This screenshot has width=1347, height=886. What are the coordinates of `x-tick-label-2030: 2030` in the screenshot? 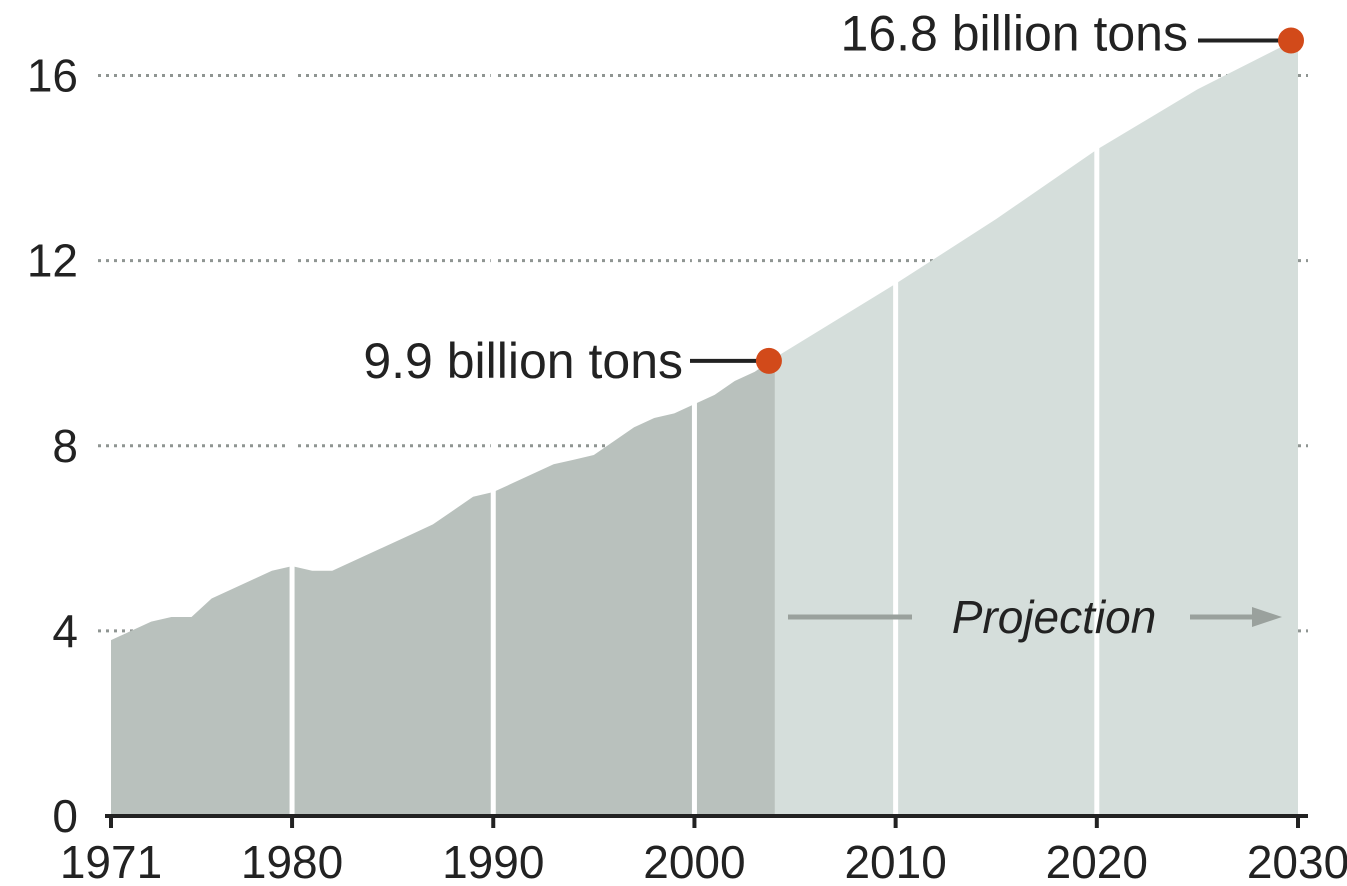 It's located at (1297, 861).